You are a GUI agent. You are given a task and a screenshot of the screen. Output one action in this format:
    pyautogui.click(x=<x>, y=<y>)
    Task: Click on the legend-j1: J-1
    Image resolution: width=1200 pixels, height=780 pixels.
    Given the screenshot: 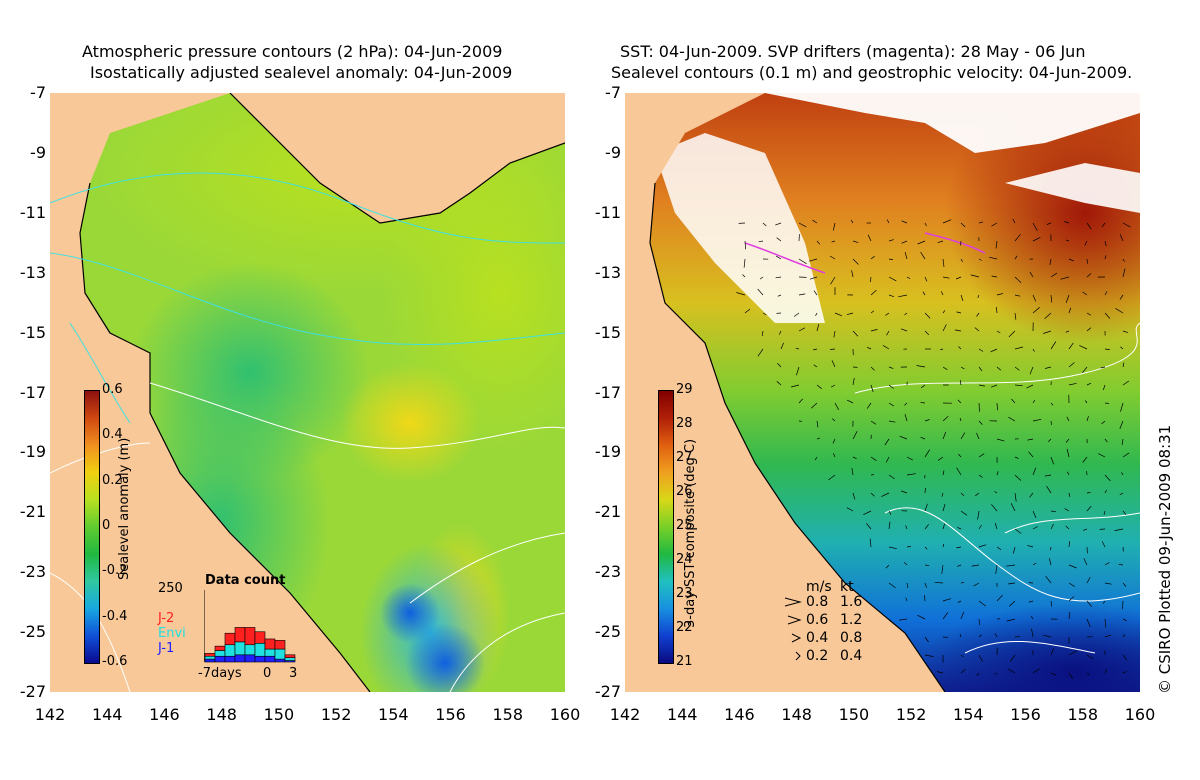 What is the action you would take?
    pyautogui.click(x=166, y=648)
    